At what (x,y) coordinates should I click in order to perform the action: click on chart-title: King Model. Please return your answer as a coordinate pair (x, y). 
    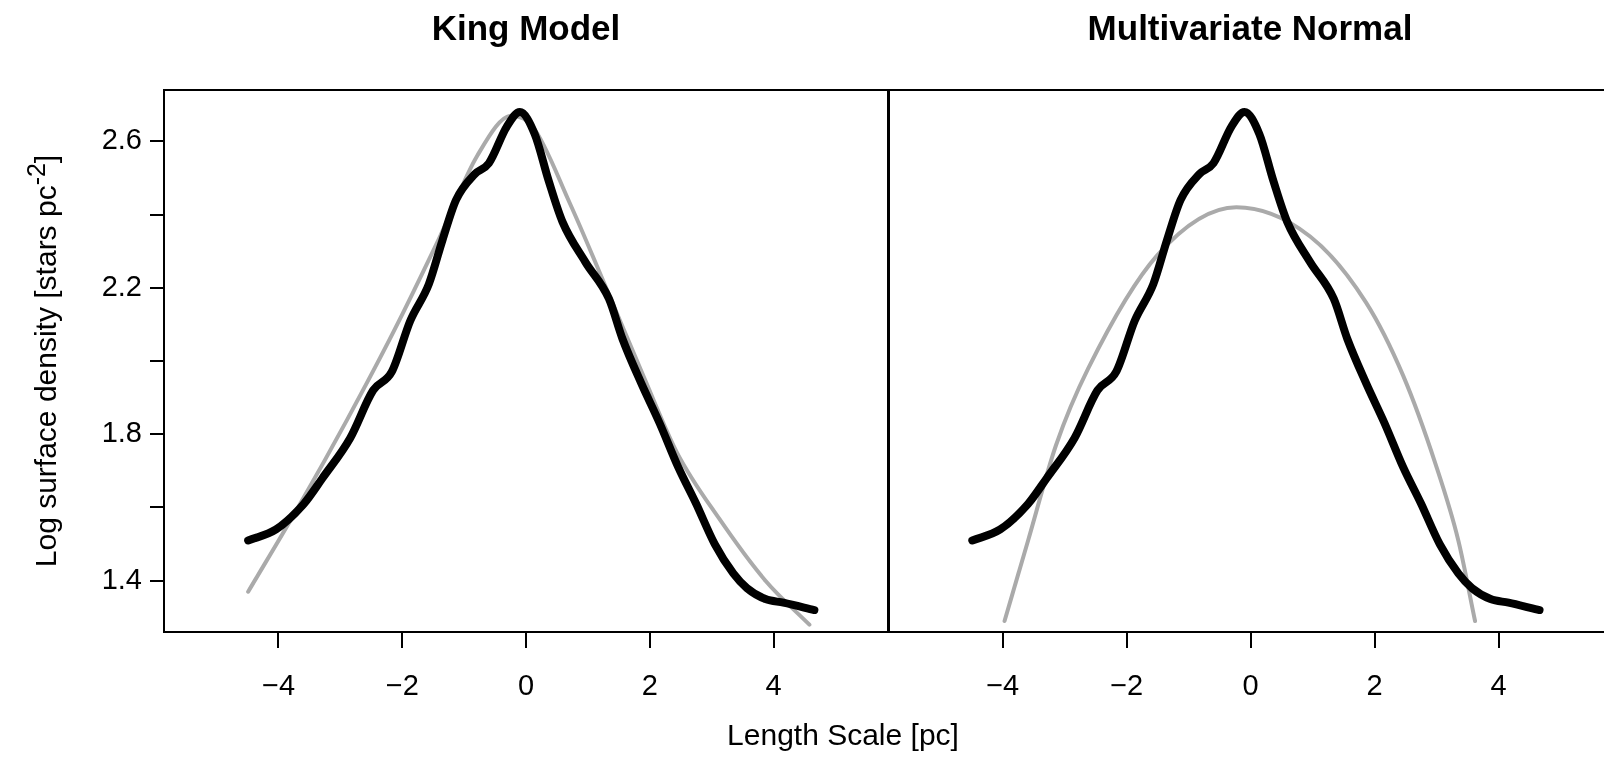
    Looking at the image, I should click on (526, 28).